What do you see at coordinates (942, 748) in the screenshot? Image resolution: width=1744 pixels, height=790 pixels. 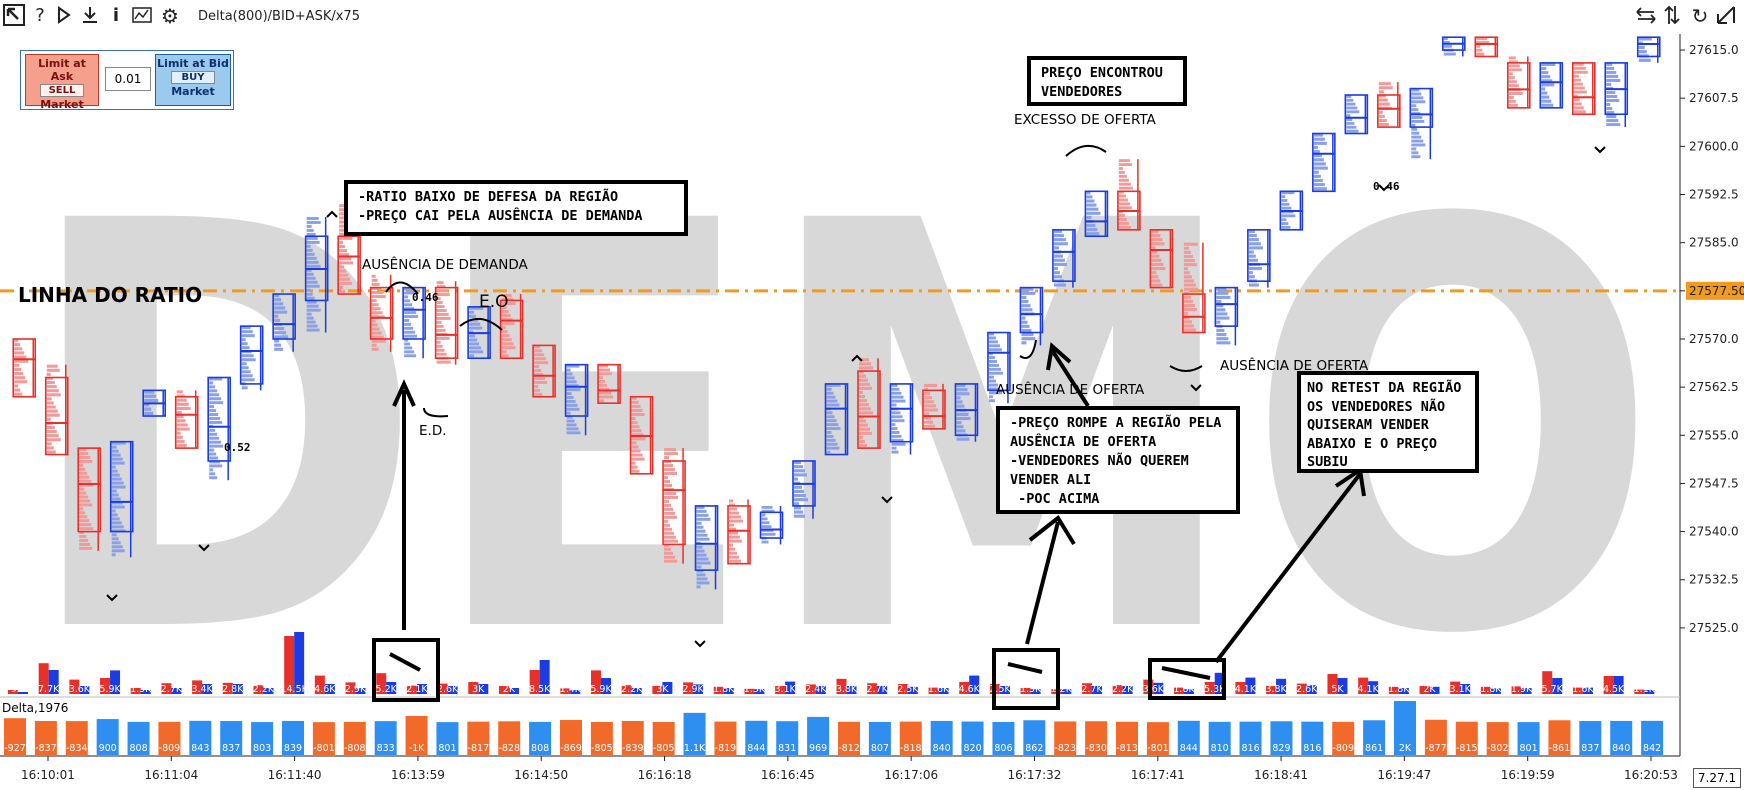 I see `delta-label: 840` at bounding box center [942, 748].